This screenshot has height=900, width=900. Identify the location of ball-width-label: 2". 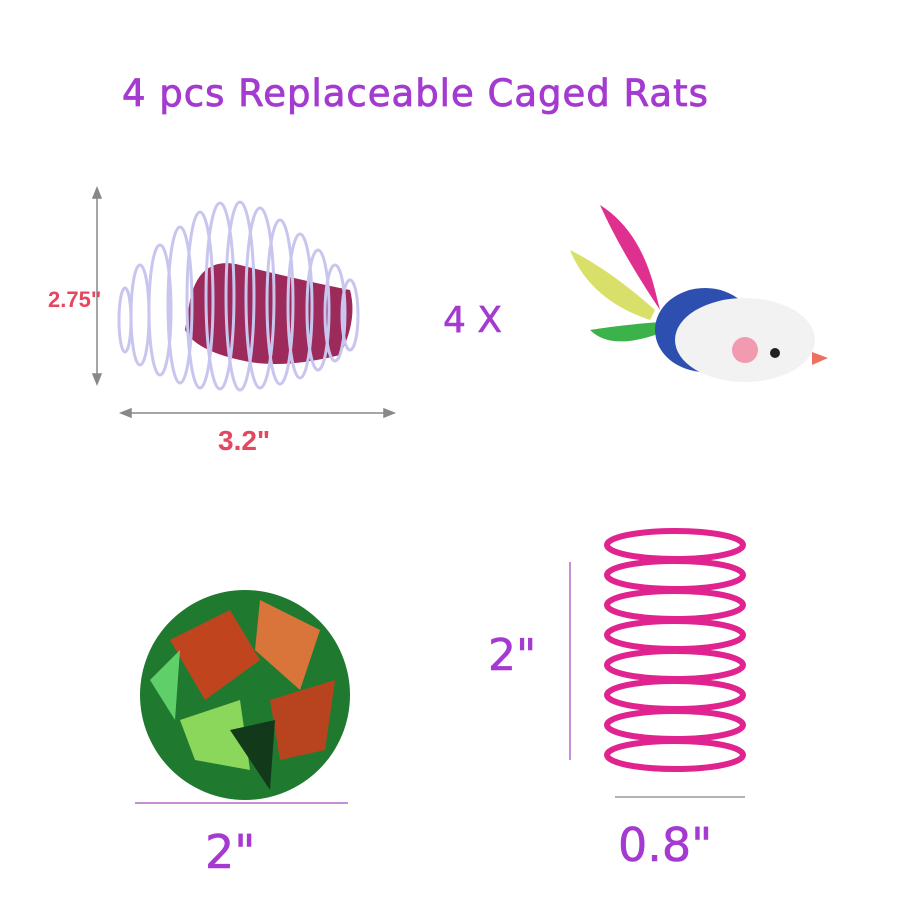
(230, 852).